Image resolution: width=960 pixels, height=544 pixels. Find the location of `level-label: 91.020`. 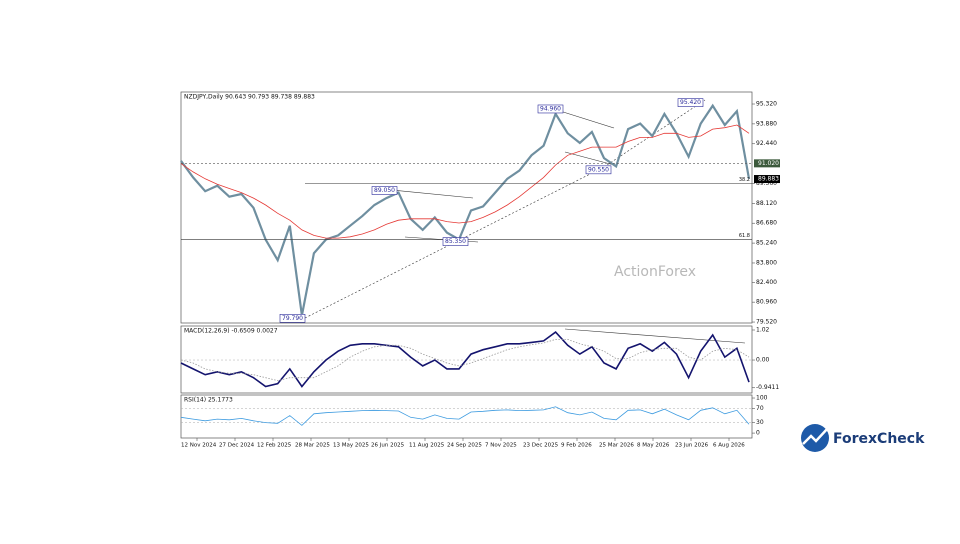

level-label: 91.020 is located at coordinates (768, 163).